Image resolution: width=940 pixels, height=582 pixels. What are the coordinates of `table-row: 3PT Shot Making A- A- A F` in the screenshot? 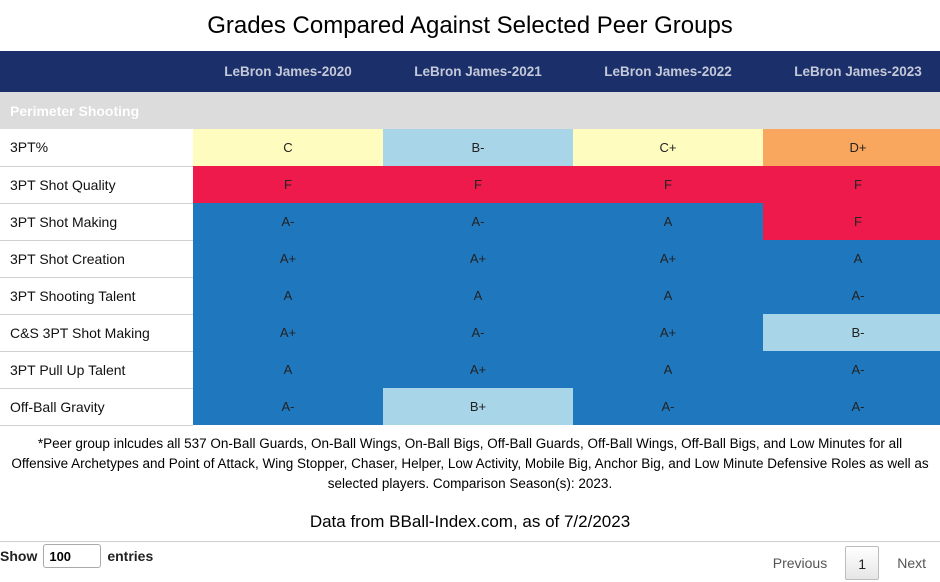 It's located at (470, 222).